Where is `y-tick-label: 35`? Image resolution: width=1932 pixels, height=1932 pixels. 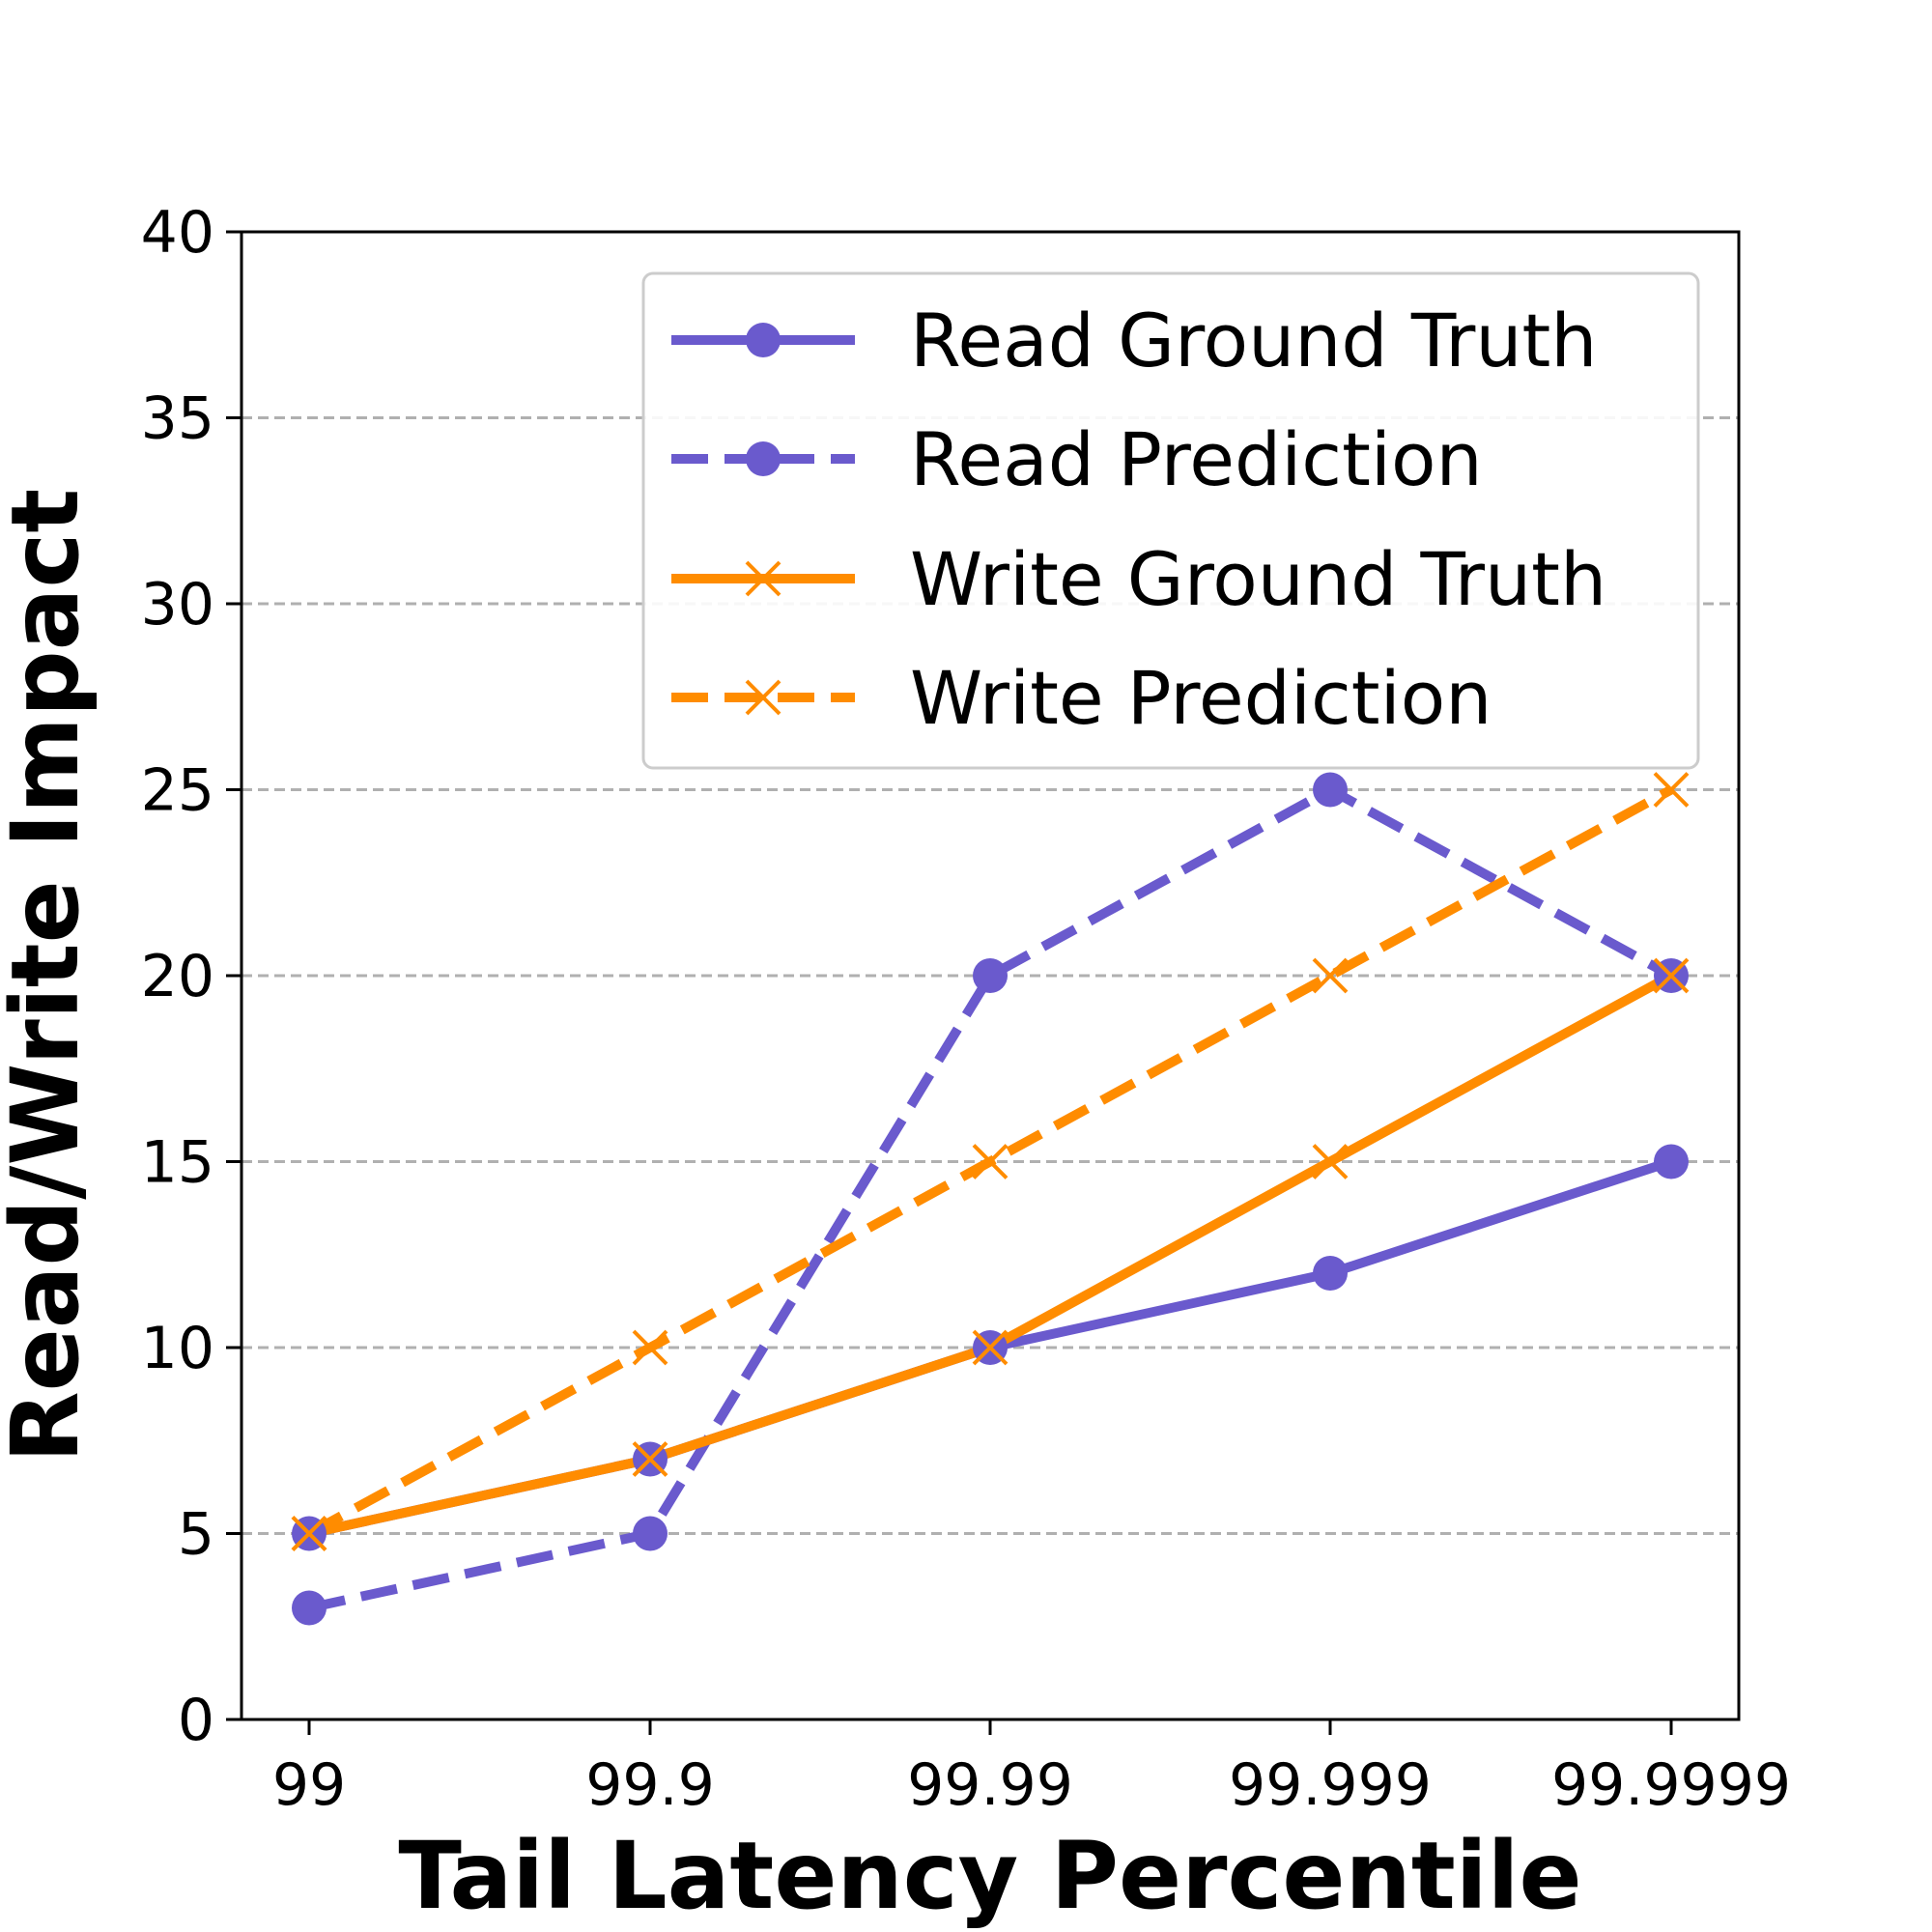 y-tick-label: 35 is located at coordinates (177, 419).